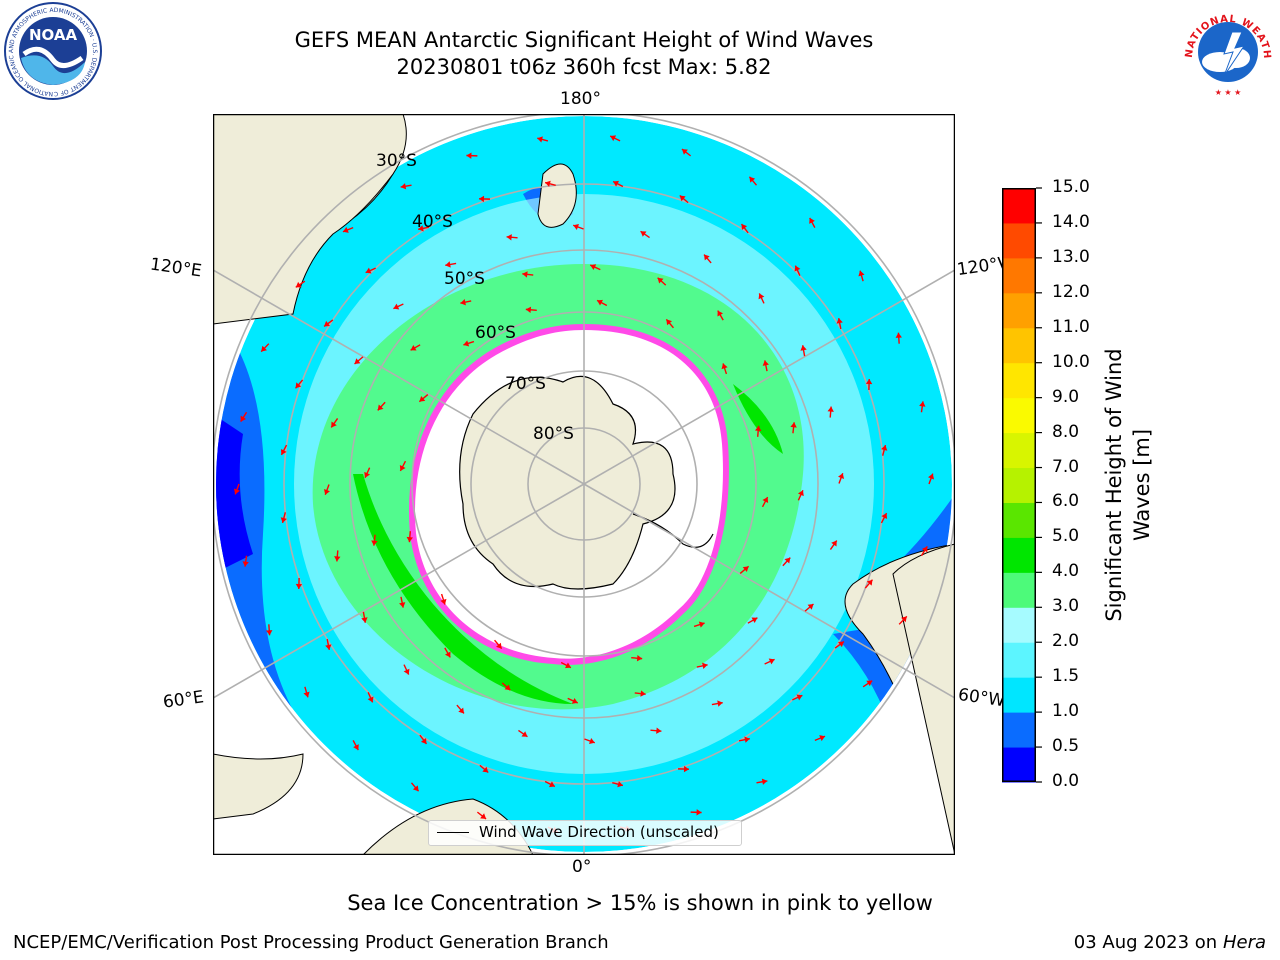  I want to click on chart-subtitle: 20230801 t06z 360h fcst Max: 5.82, so click(584, 67).